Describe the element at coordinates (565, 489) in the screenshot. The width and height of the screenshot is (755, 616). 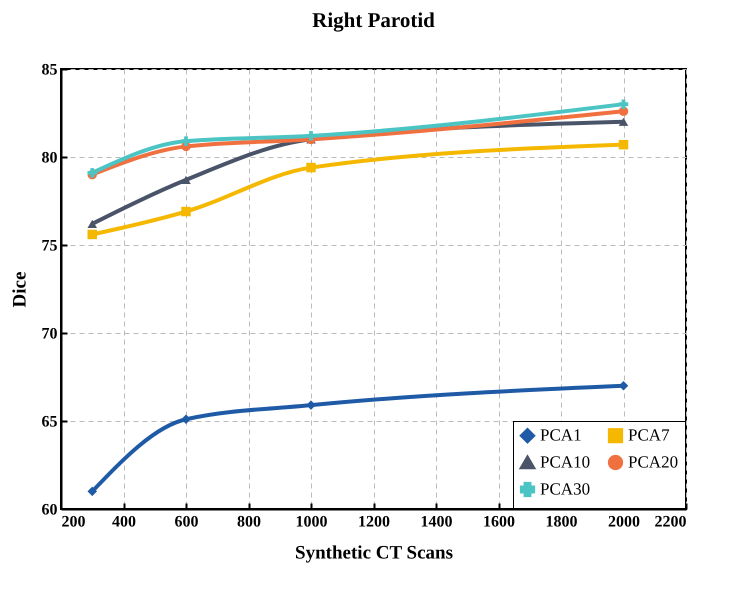
I see `legend-label: PCA30` at that location.